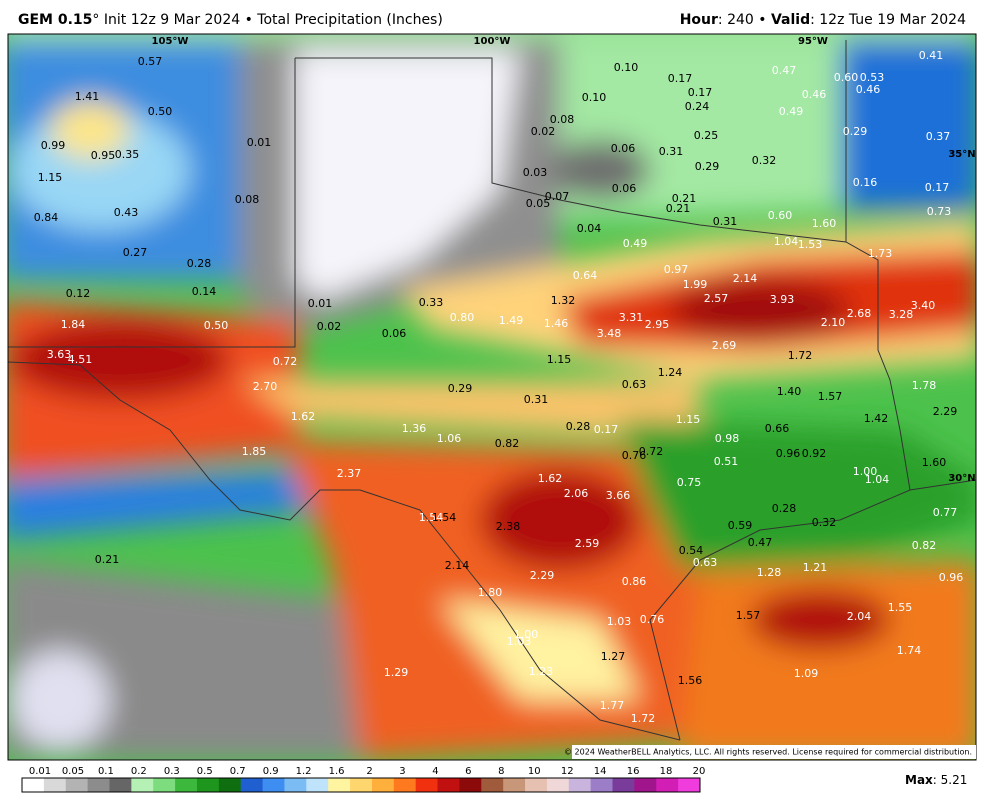 This screenshot has width=984, height=808. Describe the element at coordinates (691, 550) in the screenshot. I see `precip-value: 0.54` at that location.